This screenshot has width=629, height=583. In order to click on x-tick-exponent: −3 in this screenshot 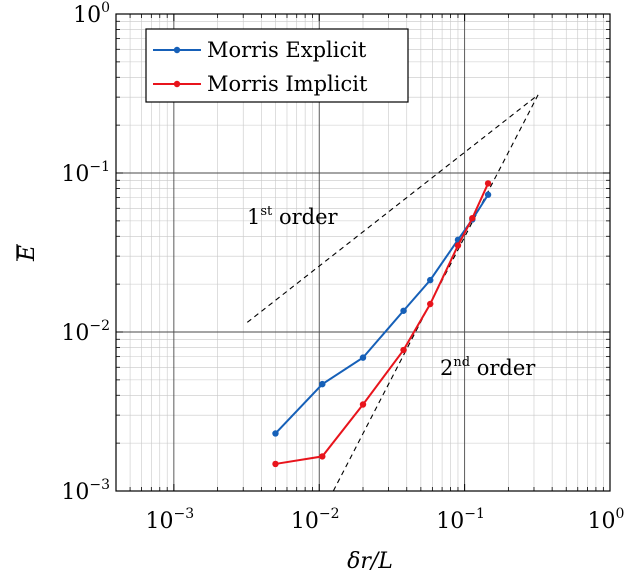, I will do `click(184, 514)`.